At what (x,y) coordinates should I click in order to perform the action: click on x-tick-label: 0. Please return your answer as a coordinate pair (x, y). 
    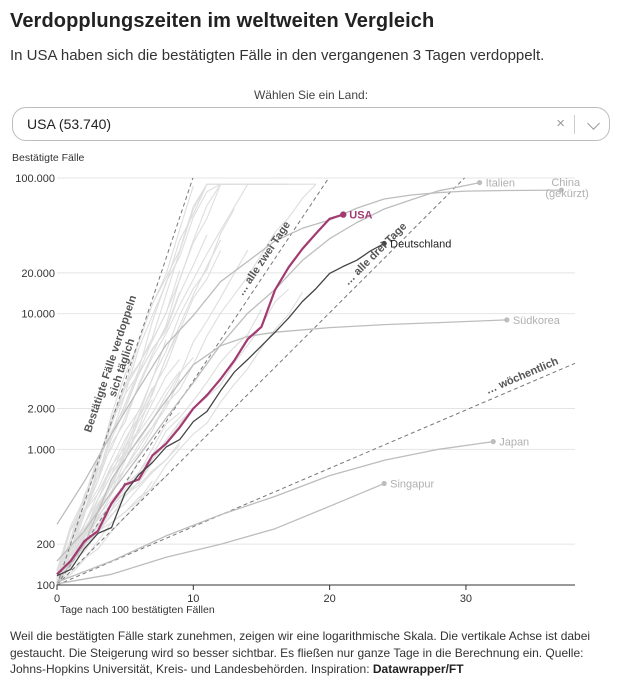
    Looking at the image, I should click on (57, 599).